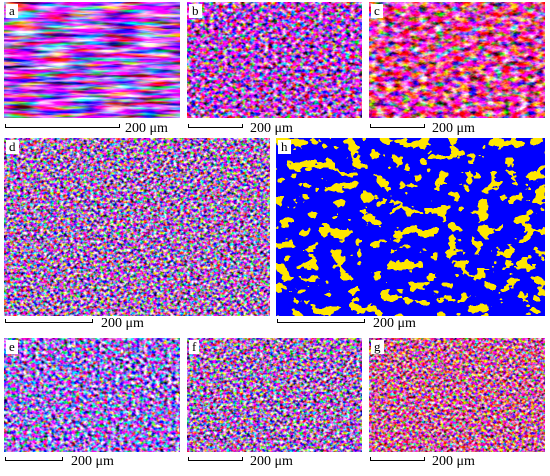 This screenshot has height=476, width=550. Describe the element at coordinates (284, 147) in the screenshot. I see `panel-label: h` at that location.